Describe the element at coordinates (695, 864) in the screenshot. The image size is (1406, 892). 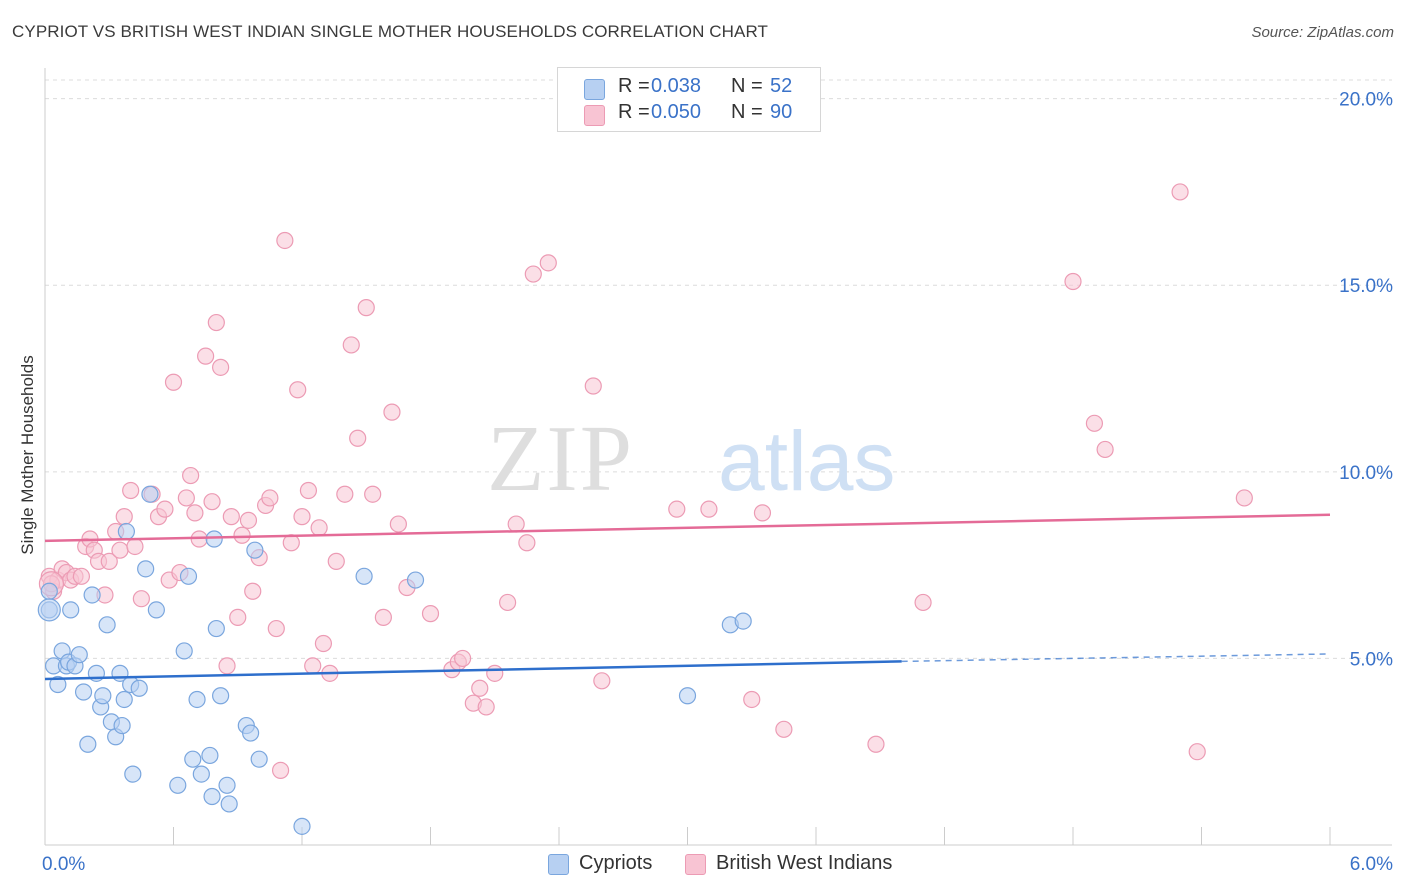
I see `legend-swatch-british-west-indians` at that location.